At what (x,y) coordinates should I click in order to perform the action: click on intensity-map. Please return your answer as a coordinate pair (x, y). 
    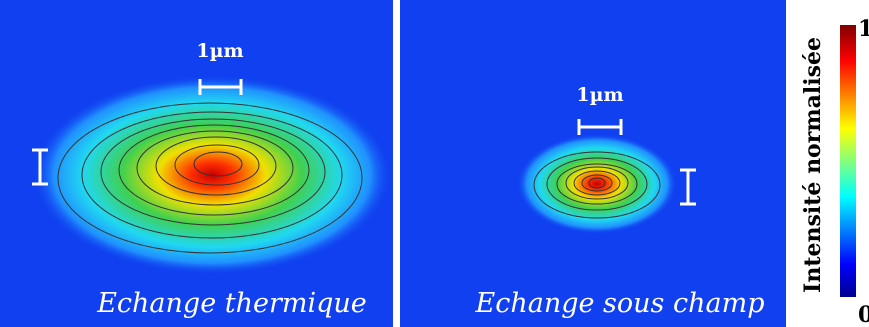
    Looking at the image, I should click on (597, 184).